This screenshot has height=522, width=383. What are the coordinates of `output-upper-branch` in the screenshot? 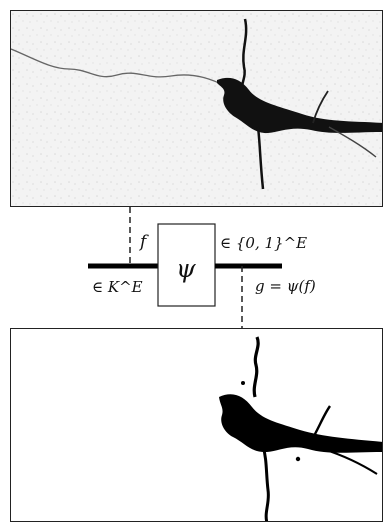 It's located at (256, 367).